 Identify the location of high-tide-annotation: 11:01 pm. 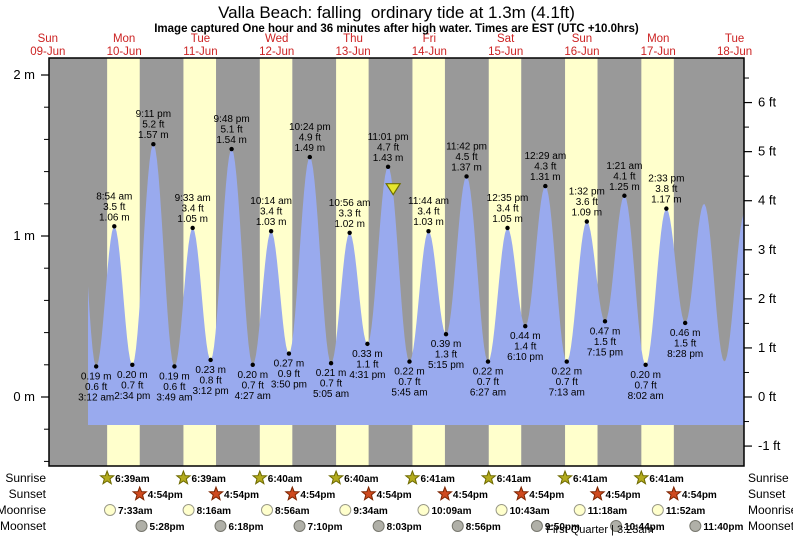
(388, 137).